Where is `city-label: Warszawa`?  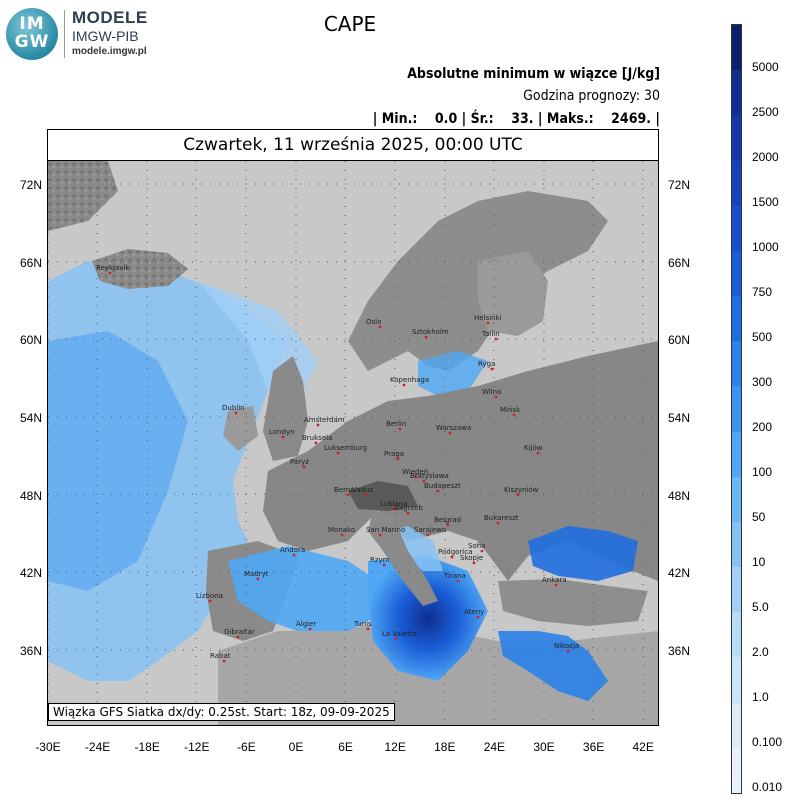 city-label: Warszawa is located at coordinates (453, 428).